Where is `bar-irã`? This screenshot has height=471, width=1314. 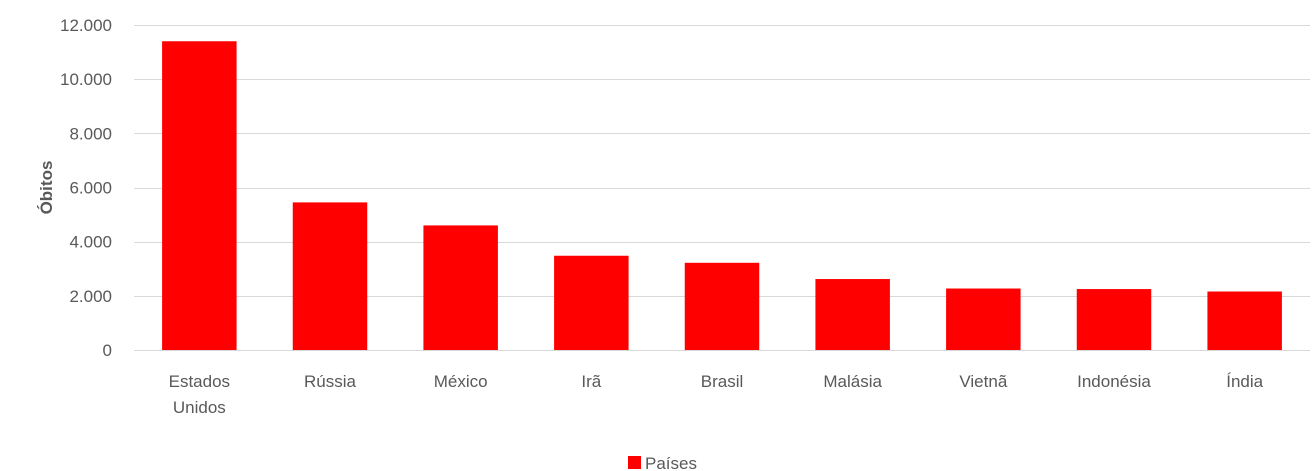 bar-irã is located at coordinates (591, 302).